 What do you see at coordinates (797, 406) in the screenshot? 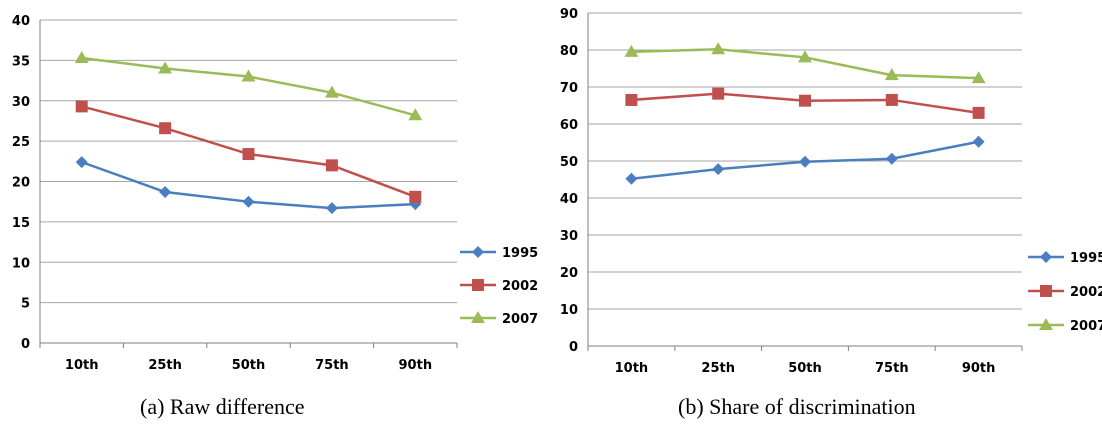
I see `chart-caption: (b) Share of discrimination` at bounding box center [797, 406].